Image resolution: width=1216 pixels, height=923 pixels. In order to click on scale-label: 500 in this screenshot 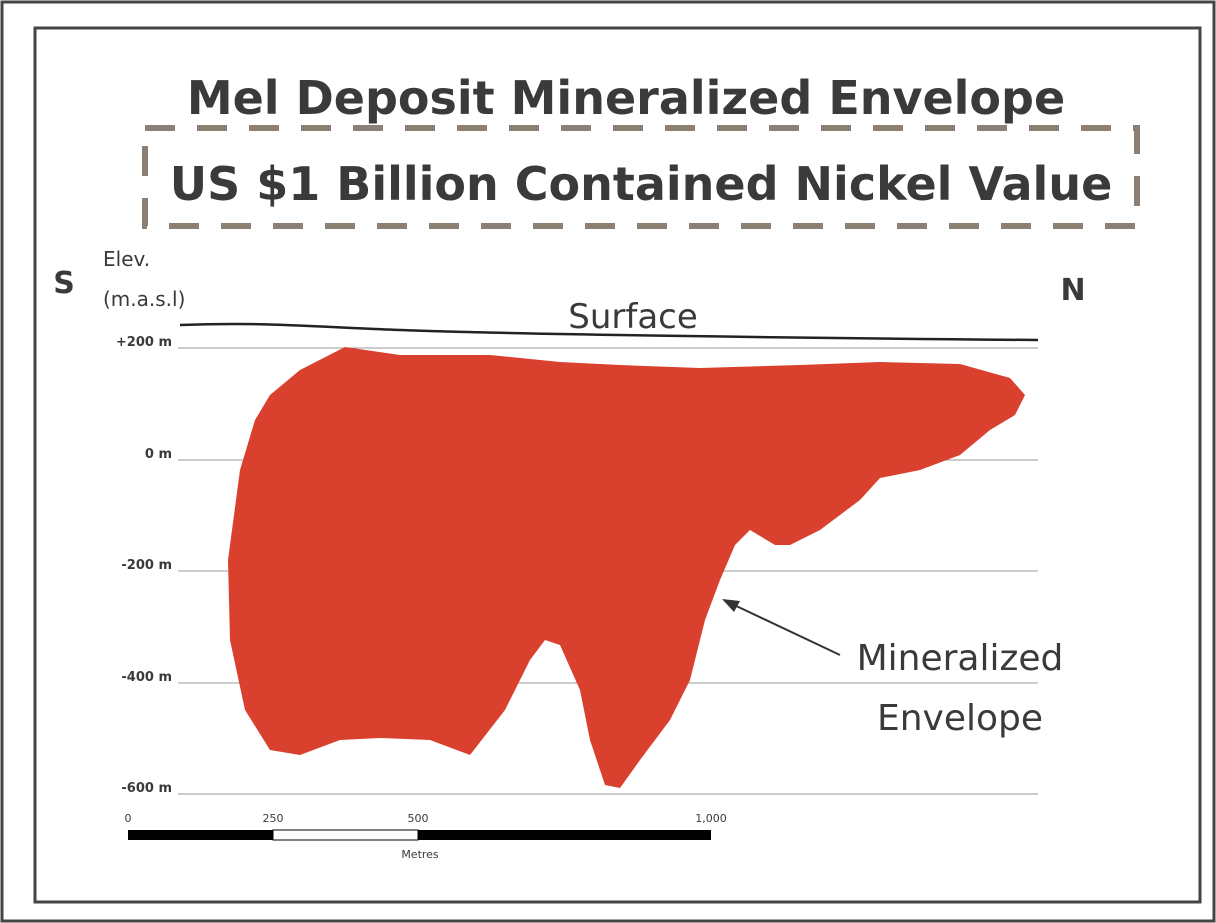, I will do `click(418, 818)`.